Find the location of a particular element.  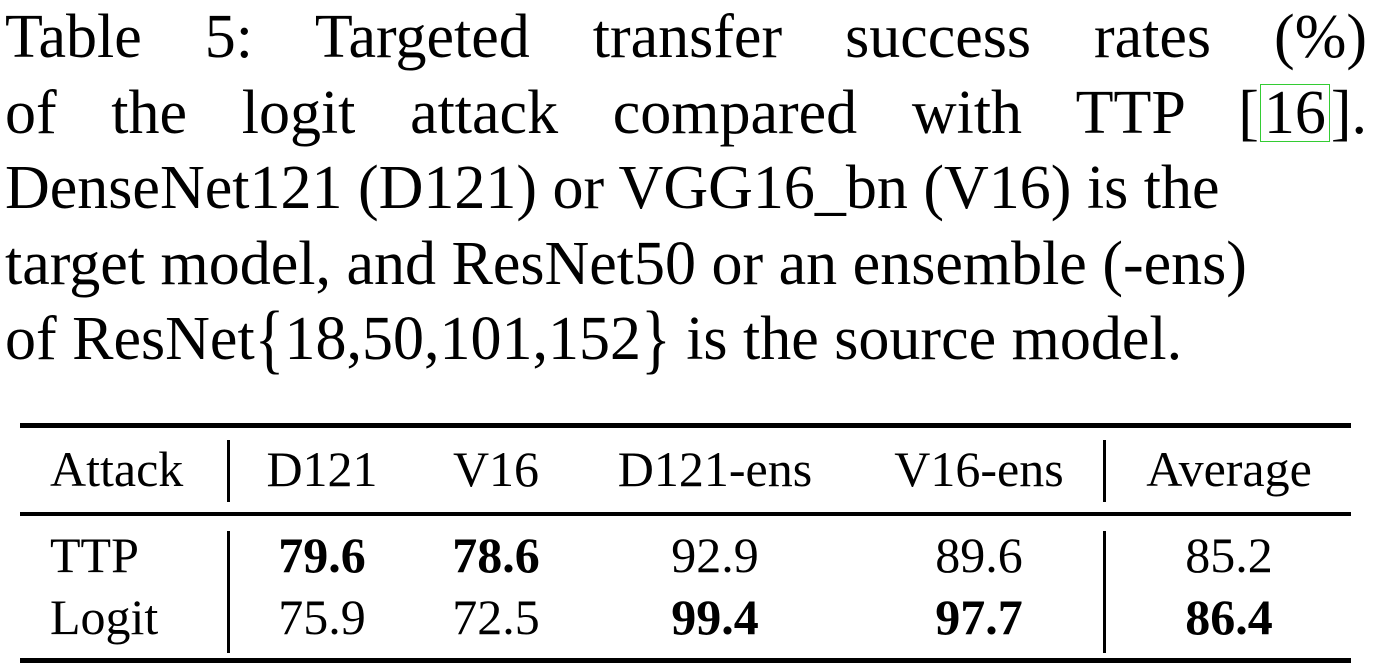

header-v16-ens: V16-ens is located at coordinates (979, 469).